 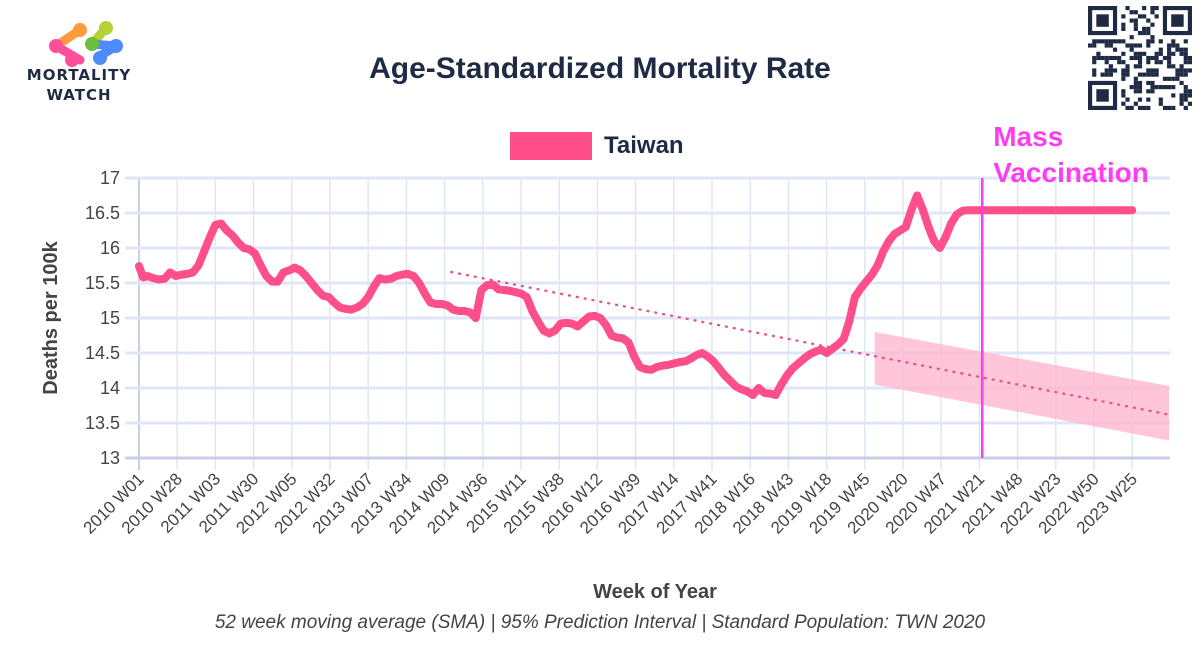 I want to click on prediction-interval-band, so click(x=1021, y=386).